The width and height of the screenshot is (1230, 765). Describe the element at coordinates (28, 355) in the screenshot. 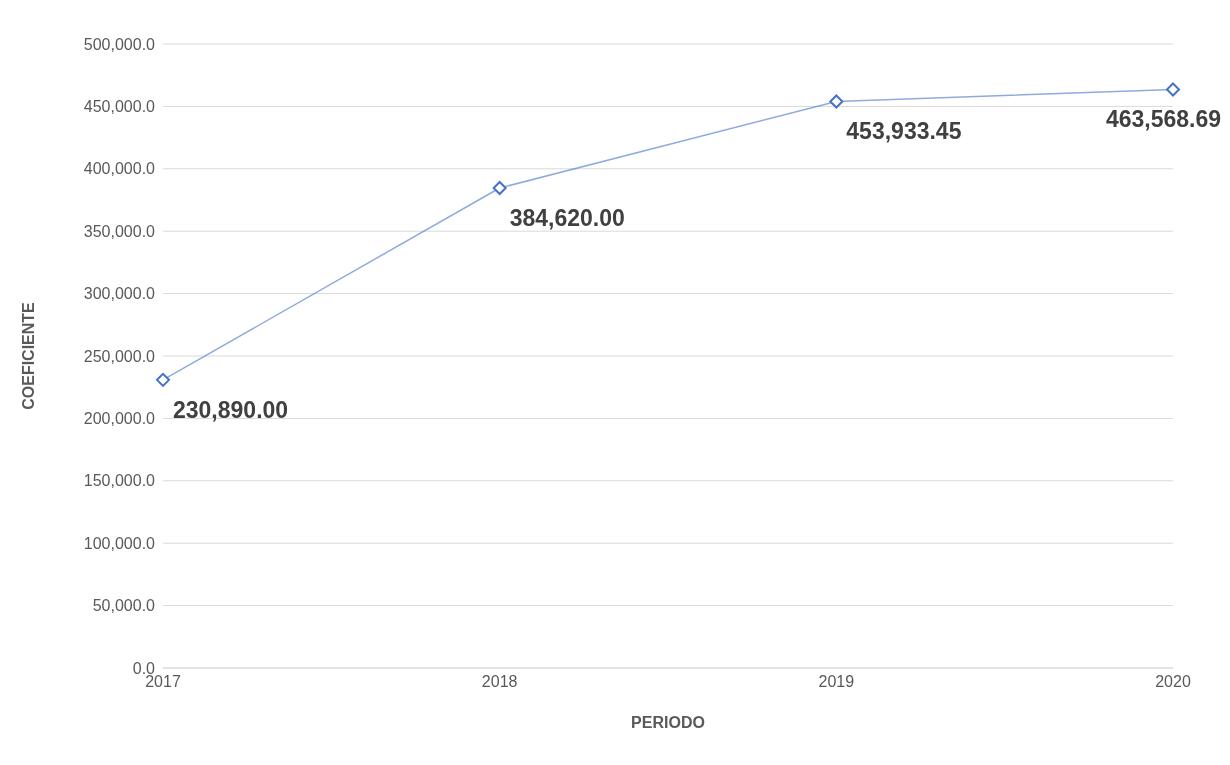

I see `y-axis-title: COEFICIENTE` at that location.